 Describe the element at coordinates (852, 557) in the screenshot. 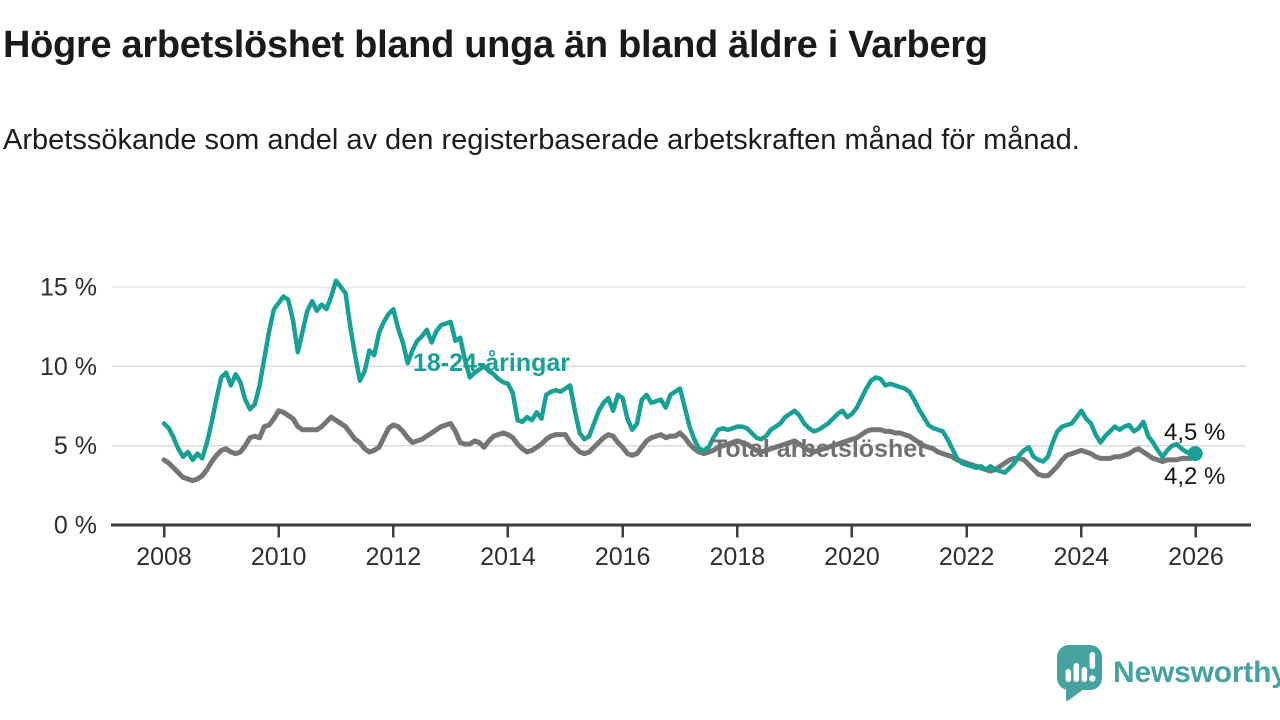

I see `x-tick-label: 2020` at that location.